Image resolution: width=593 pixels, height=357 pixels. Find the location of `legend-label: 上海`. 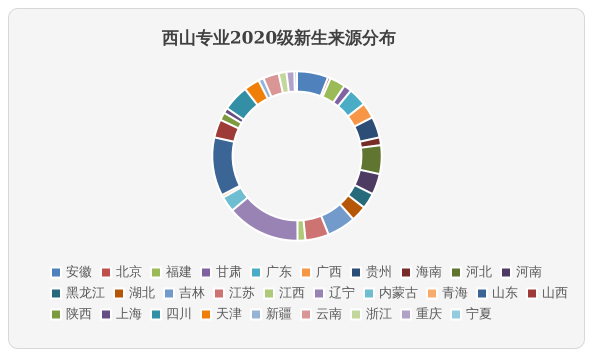

legend-label: 上海 is located at coordinates (129, 314).